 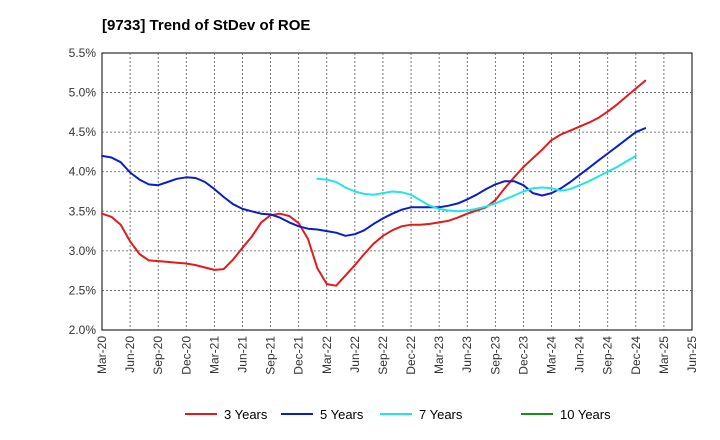 I want to click on y-tick-label: 2.5%, so click(x=83, y=290).